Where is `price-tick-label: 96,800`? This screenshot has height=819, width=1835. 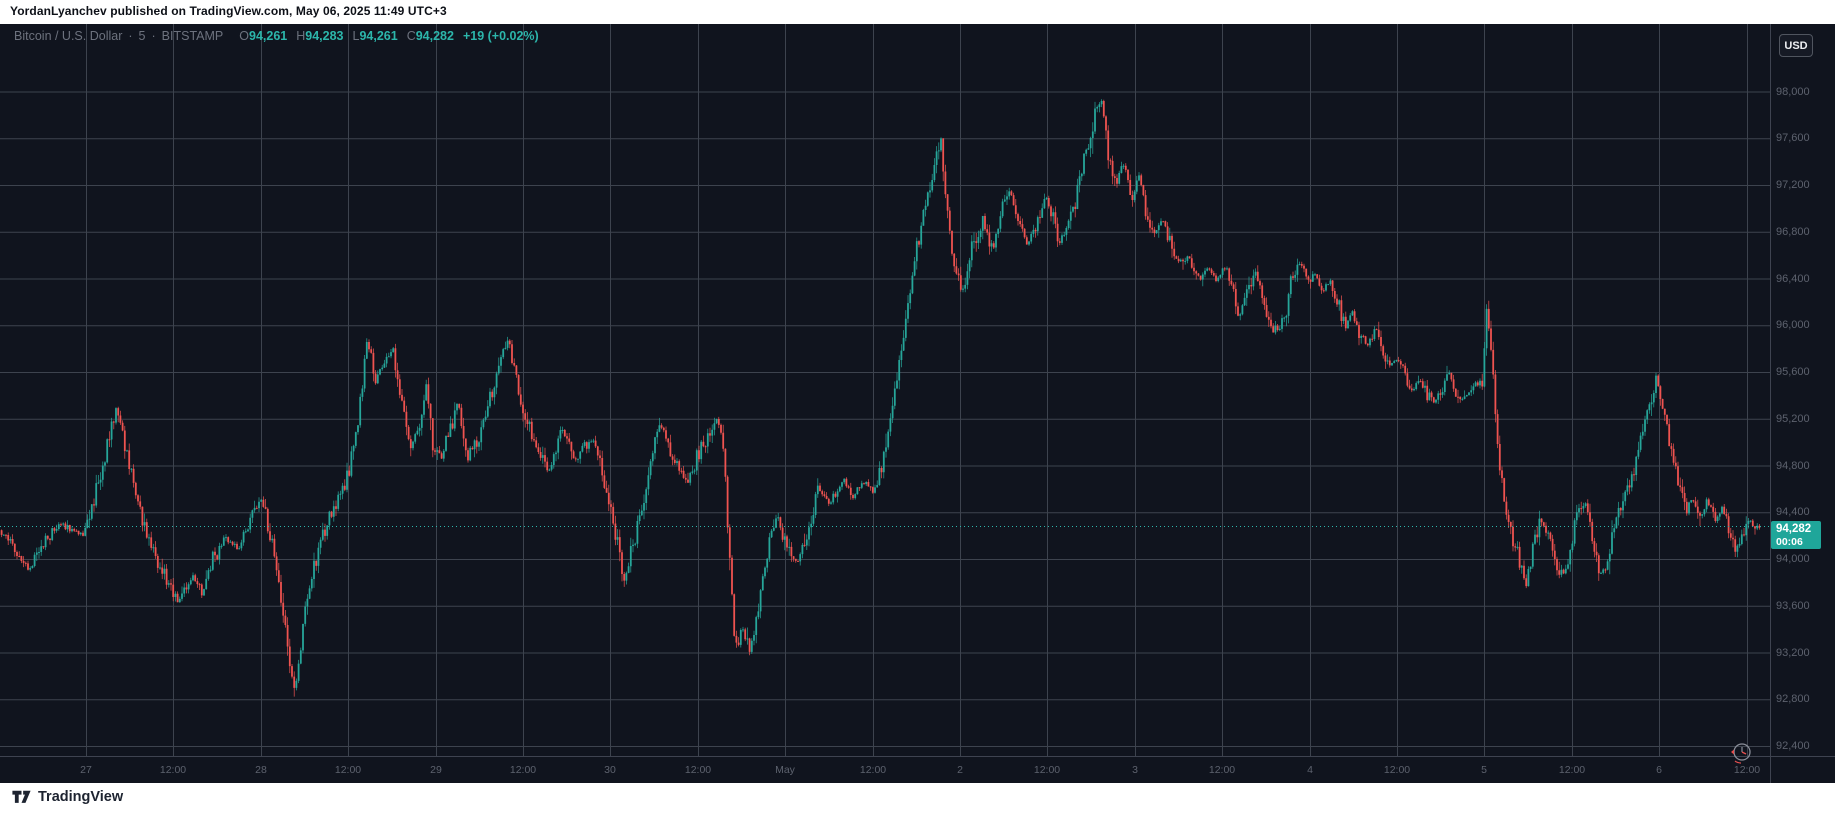
price-tick-label: 96,800 is located at coordinates (1793, 231).